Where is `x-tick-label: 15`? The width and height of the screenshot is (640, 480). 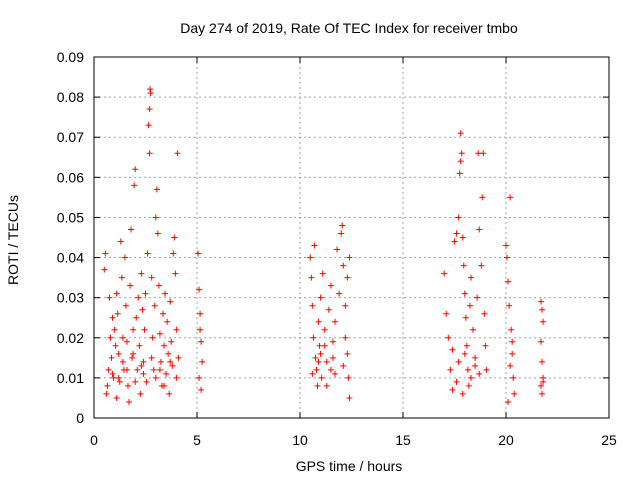 x-tick-label: 15 is located at coordinates (403, 440).